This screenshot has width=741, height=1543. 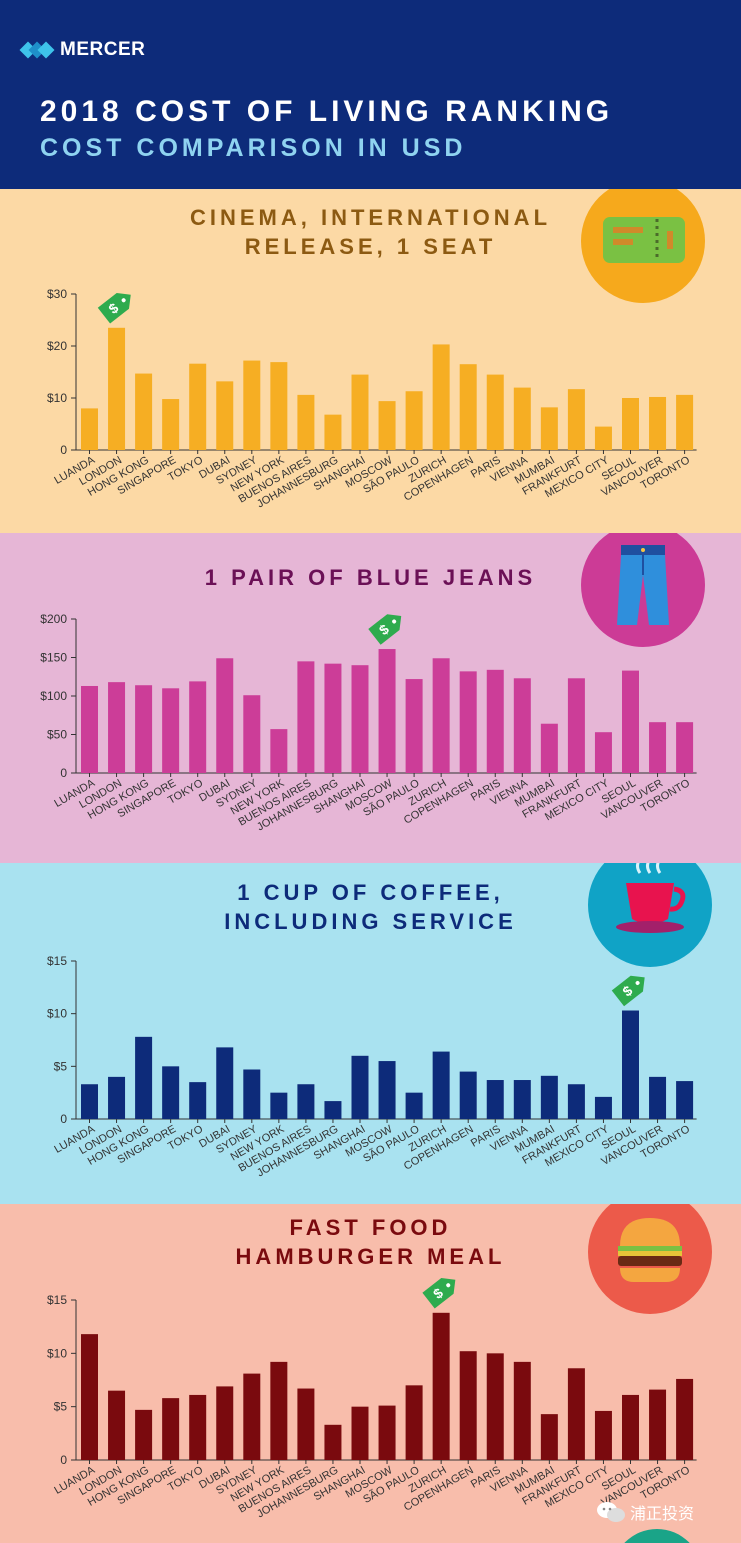 I want to click on coffee-title-line-1: 1 CUP OF COFFEE,, so click(x=370, y=892).